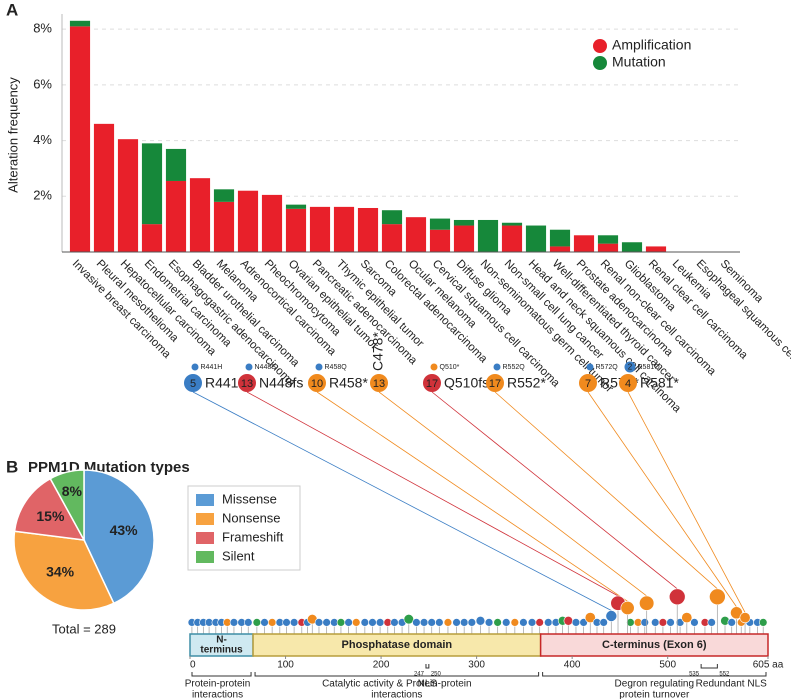 This screenshot has width=791, height=699. What do you see at coordinates (655, 684) in the screenshot?
I see `region-label: Degron regulating` at bounding box center [655, 684].